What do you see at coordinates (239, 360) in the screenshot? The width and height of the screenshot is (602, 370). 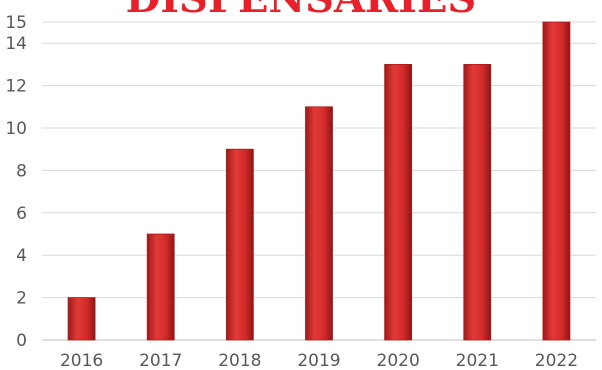 I see `x-tick-label: 2018` at bounding box center [239, 360].